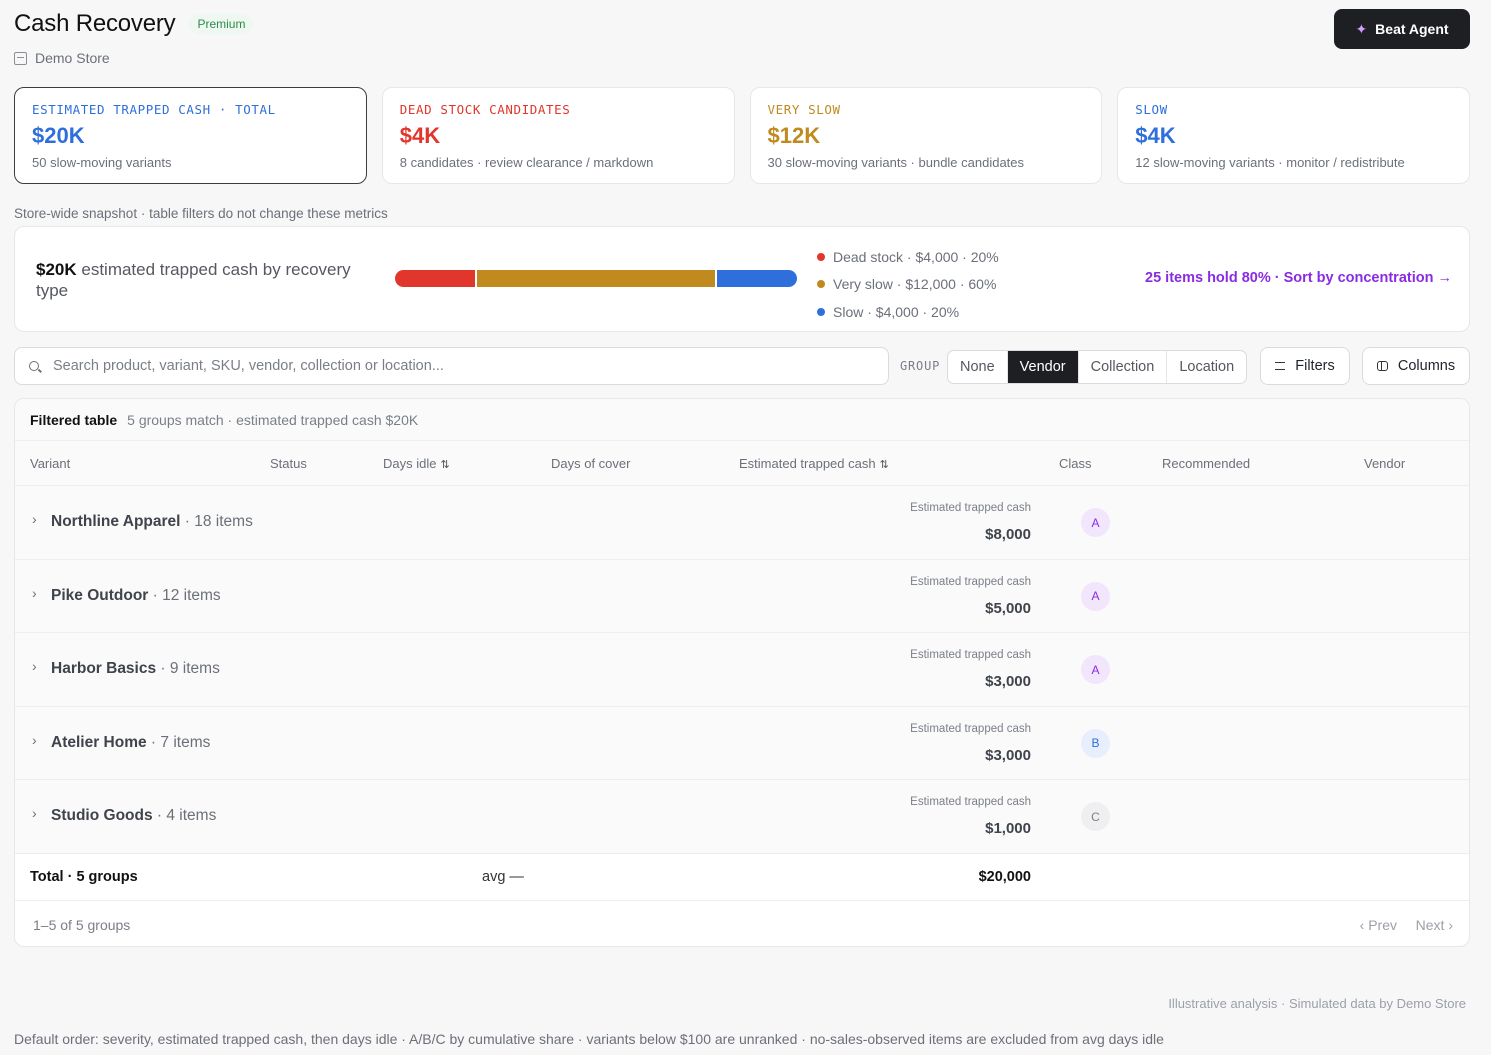 The width and height of the screenshot is (1491, 1055). Describe the element at coordinates (1123, 367) in the screenshot. I see `group-option-collection: Collection` at that location.